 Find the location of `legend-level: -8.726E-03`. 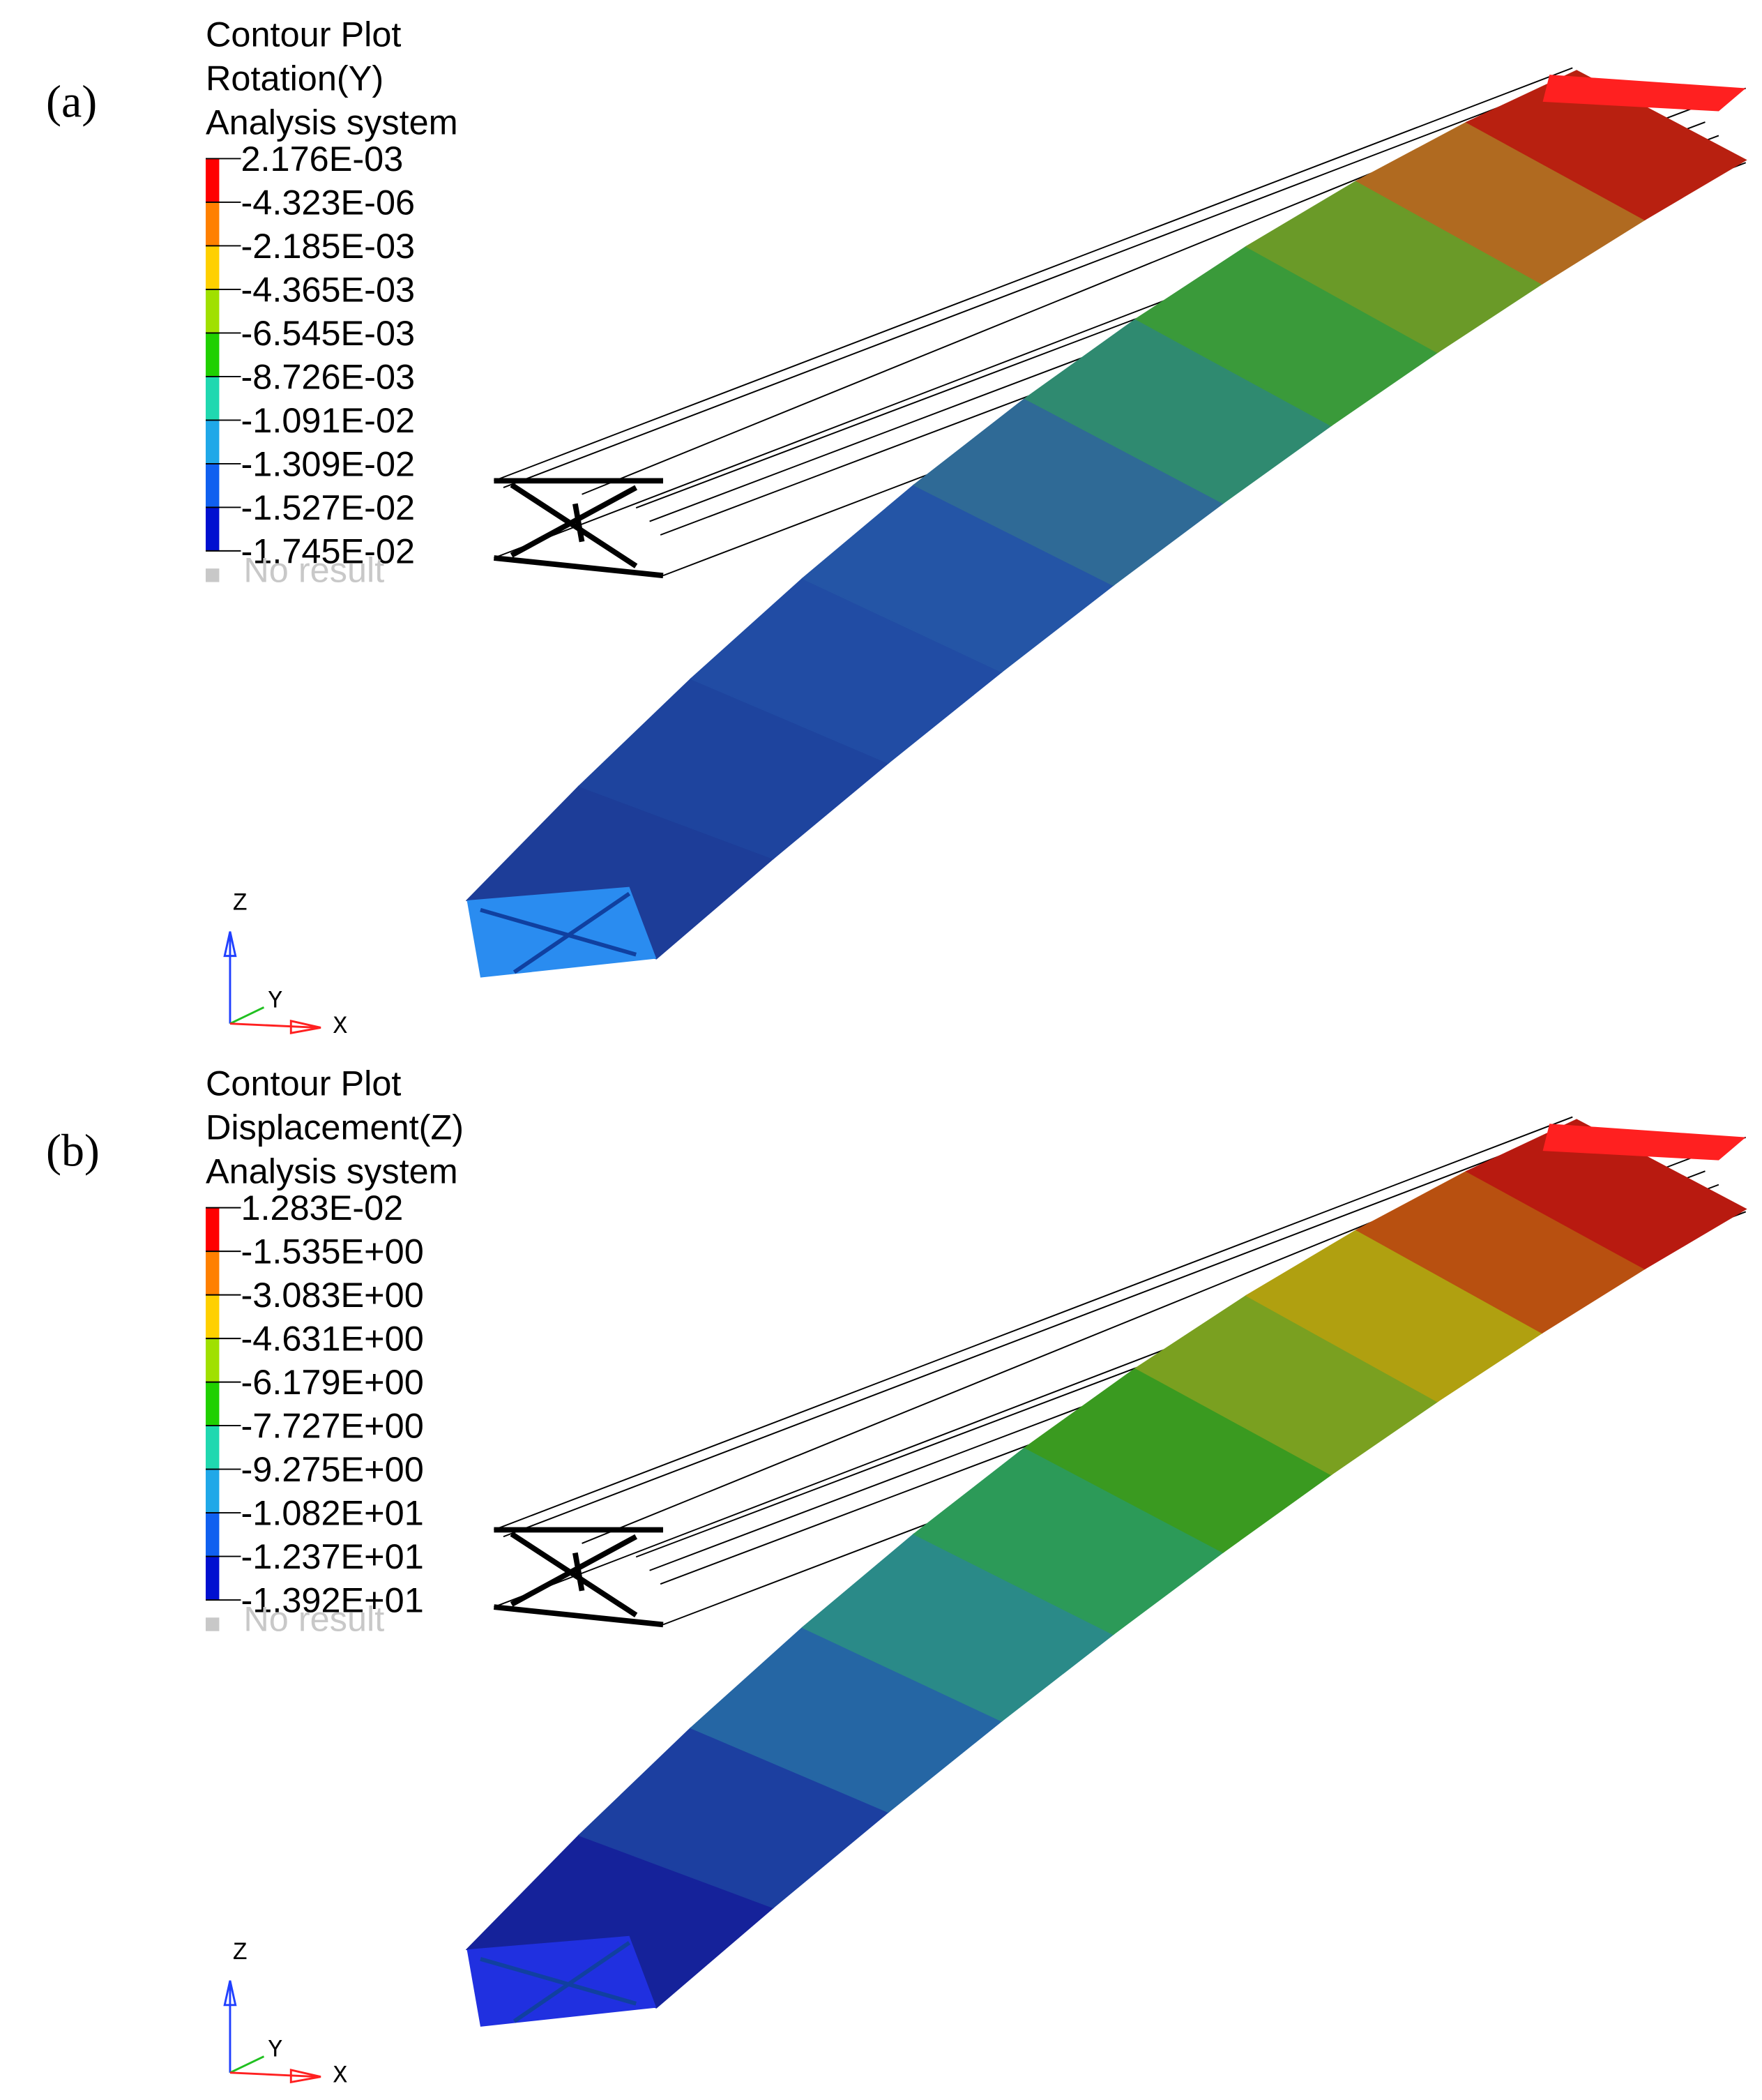

legend-level: -8.726E-03 is located at coordinates (328, 376).